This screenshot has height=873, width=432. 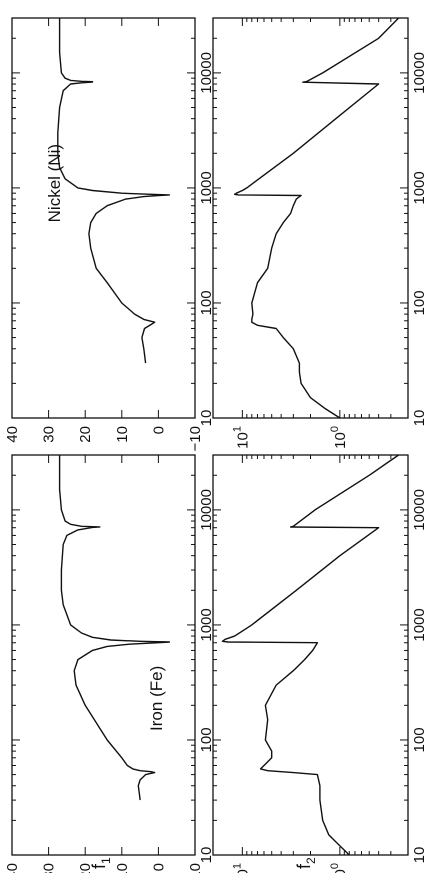 What do you see at coordinates (306, 863) in the screenshot?
I see `axis-title-f2: f2` at bounding box center [306, 863].